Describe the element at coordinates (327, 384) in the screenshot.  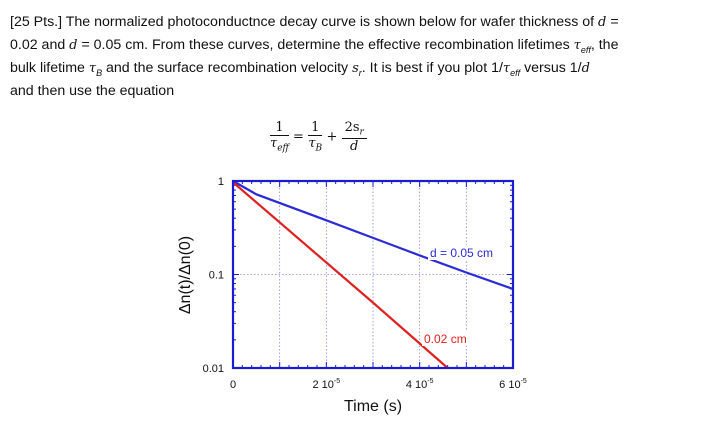
I see `x-tick-label: 2 10-5` at that location.